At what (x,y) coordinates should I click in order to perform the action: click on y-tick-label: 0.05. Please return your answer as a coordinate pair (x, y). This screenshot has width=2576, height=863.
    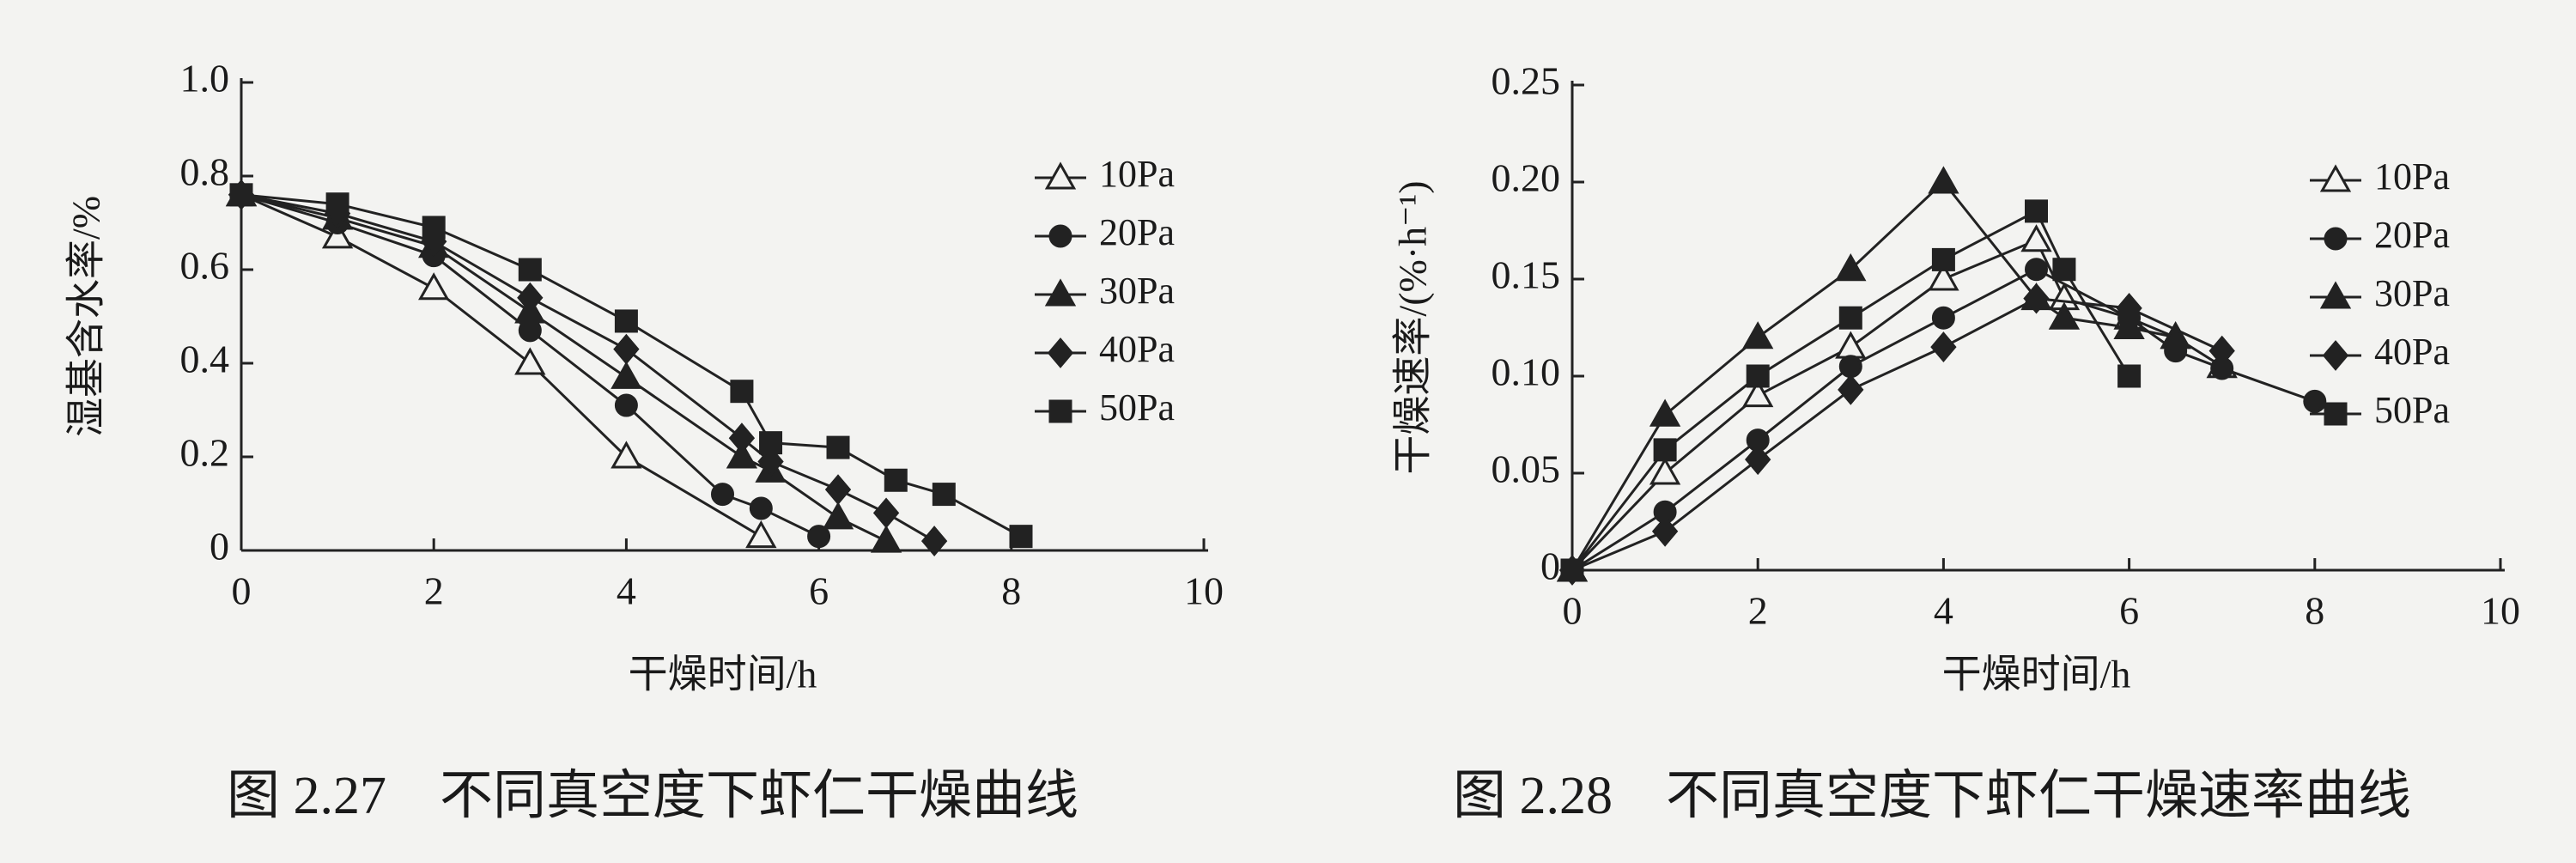
    Looking at the image, I should click on (1526, 469).